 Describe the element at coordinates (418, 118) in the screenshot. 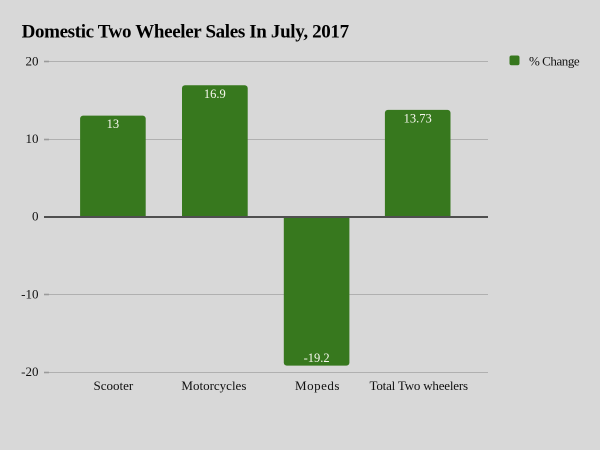

I see `svg-text: 13.73` at that location.